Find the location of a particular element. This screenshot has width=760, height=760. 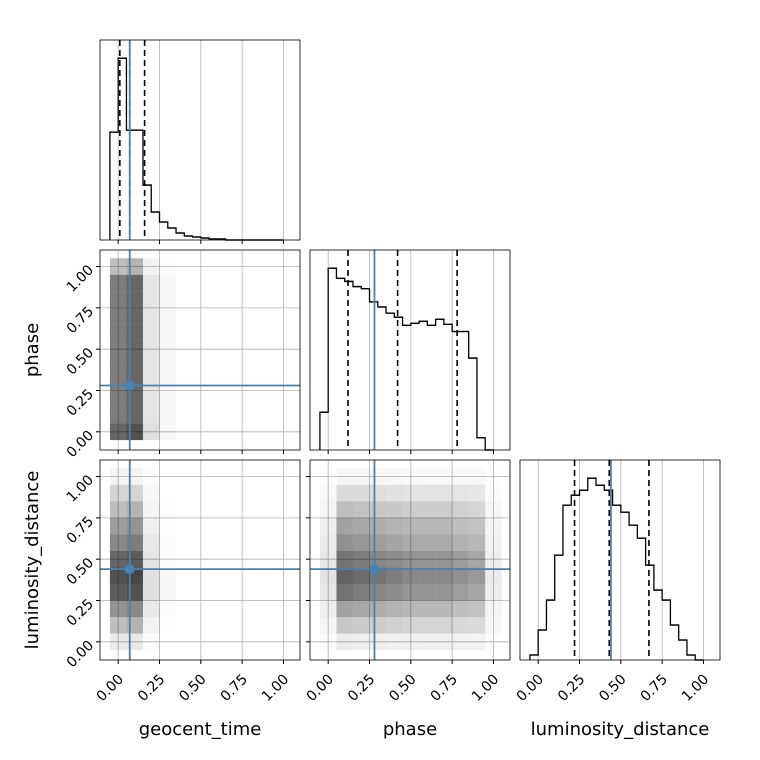

truth-marker is located at coordinates (129, 569).